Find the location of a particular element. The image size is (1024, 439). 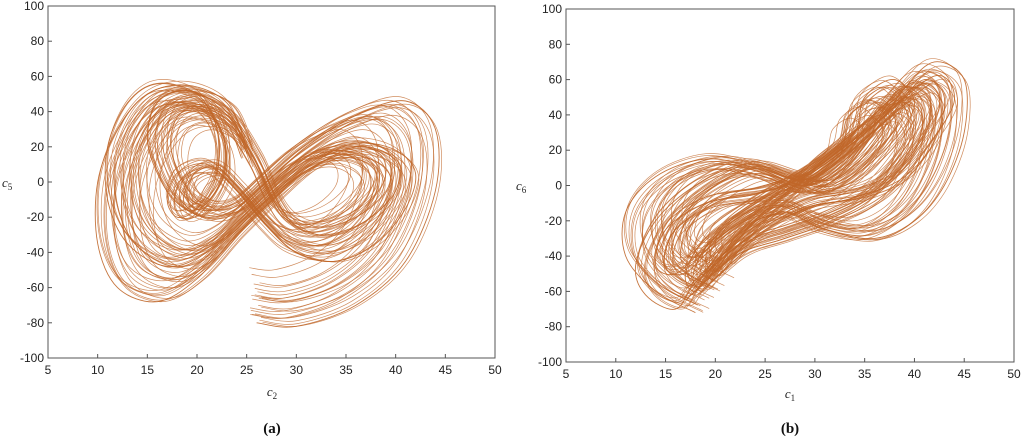

y-axis-label-b: c6 is located at coordinates (521, 186).